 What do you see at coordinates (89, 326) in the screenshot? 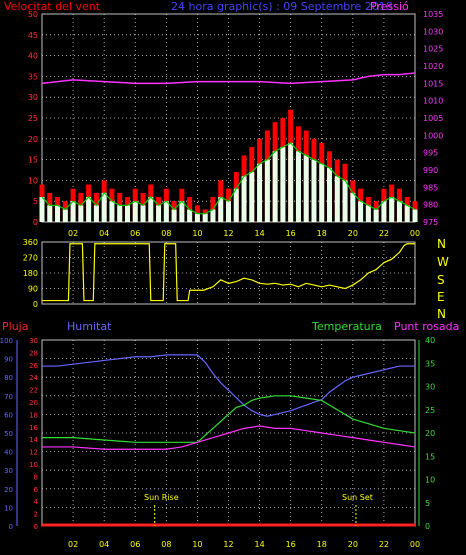
I see `humidity-title: Humitat` at bounding box center [89, 326].